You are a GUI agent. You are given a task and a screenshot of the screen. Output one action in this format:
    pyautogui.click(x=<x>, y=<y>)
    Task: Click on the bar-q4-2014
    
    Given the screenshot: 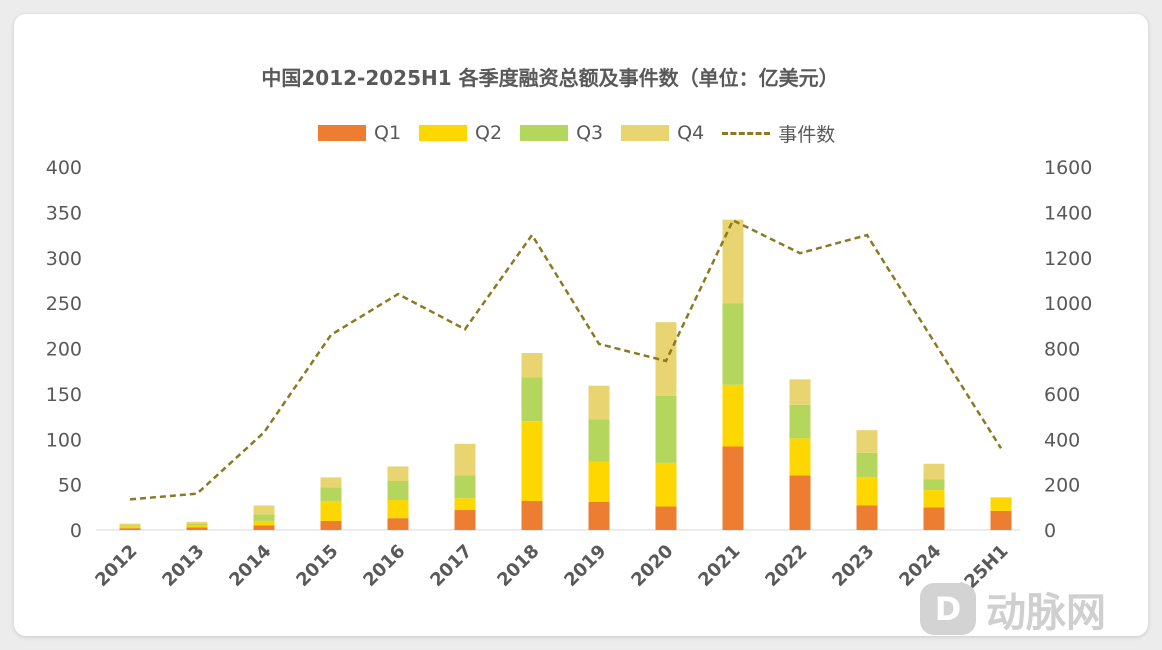 What is the action you would take?
    pyautogui.click(x=264, y=510)
    